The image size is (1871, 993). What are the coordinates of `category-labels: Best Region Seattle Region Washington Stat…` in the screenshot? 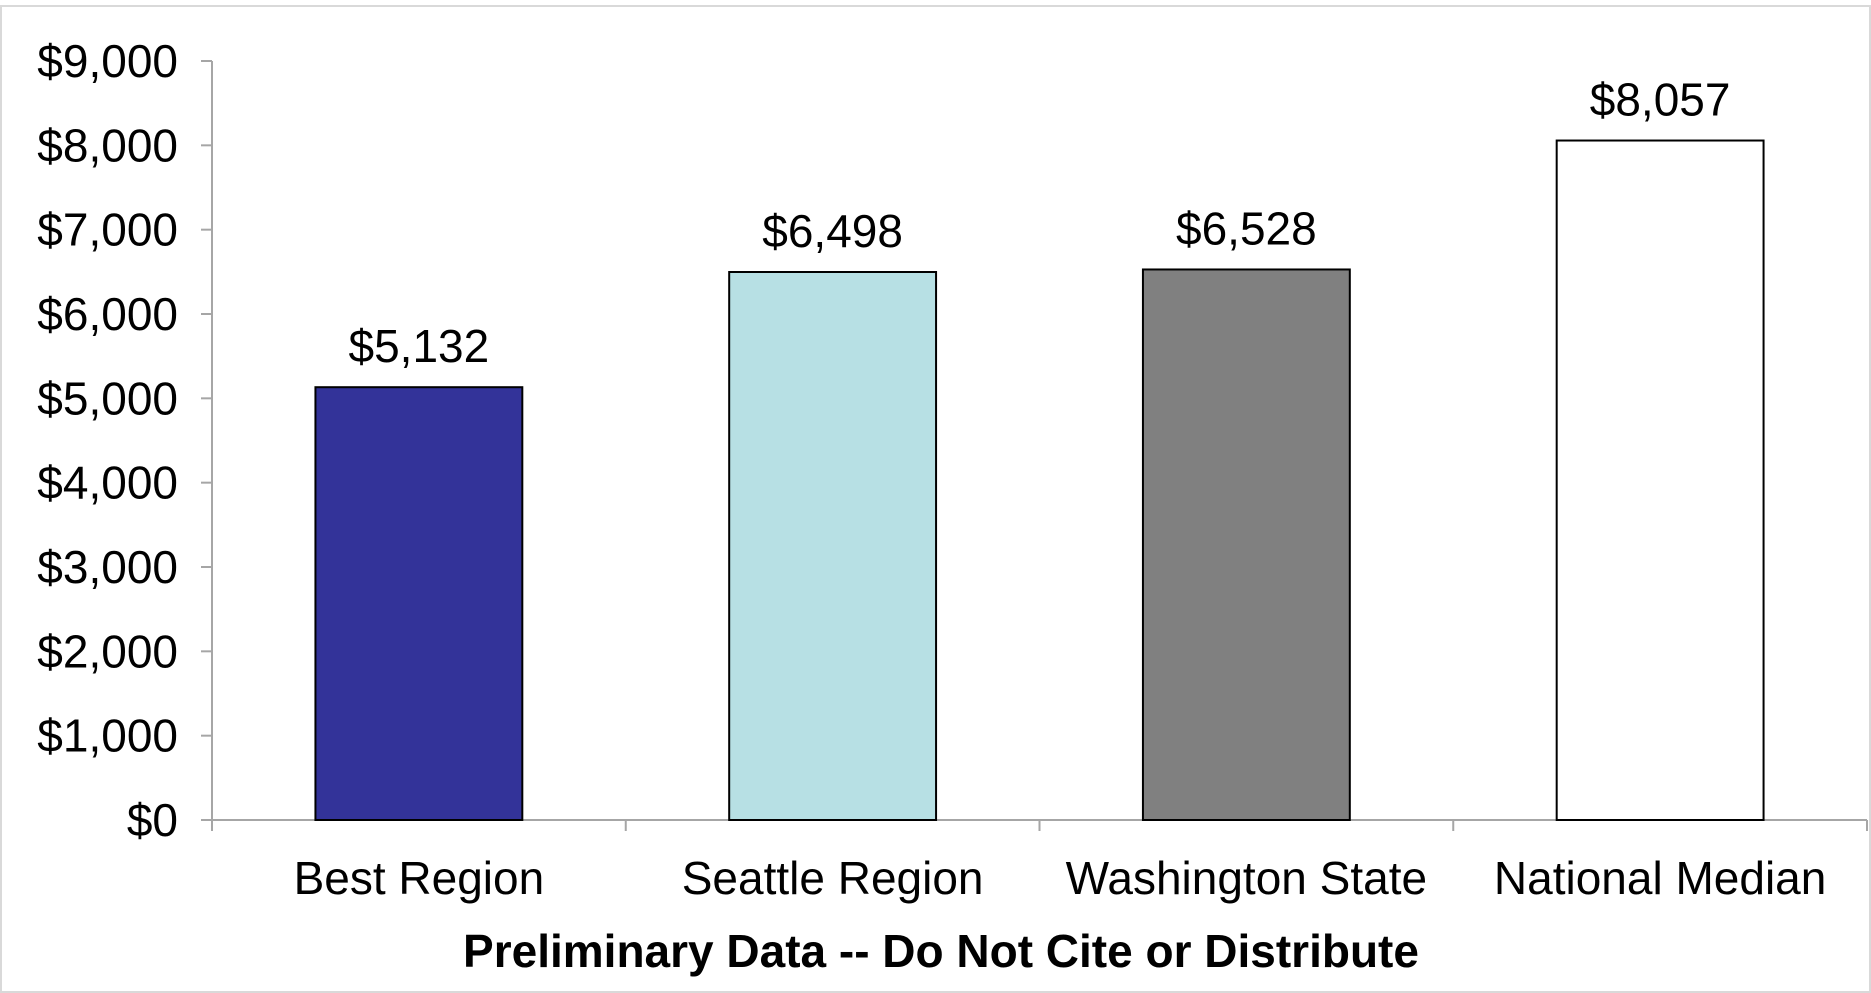 It's located at (1060, 878).